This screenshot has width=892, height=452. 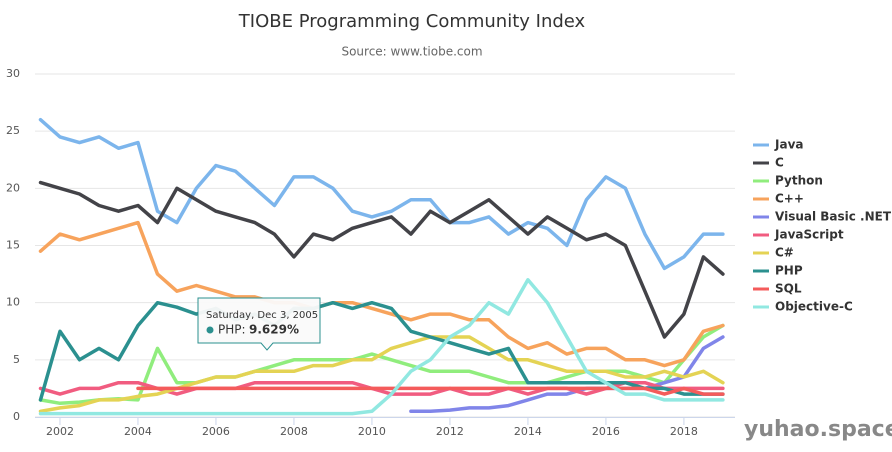 I want to click on tooltip-label: PHP:, so click(x=232, y=330).